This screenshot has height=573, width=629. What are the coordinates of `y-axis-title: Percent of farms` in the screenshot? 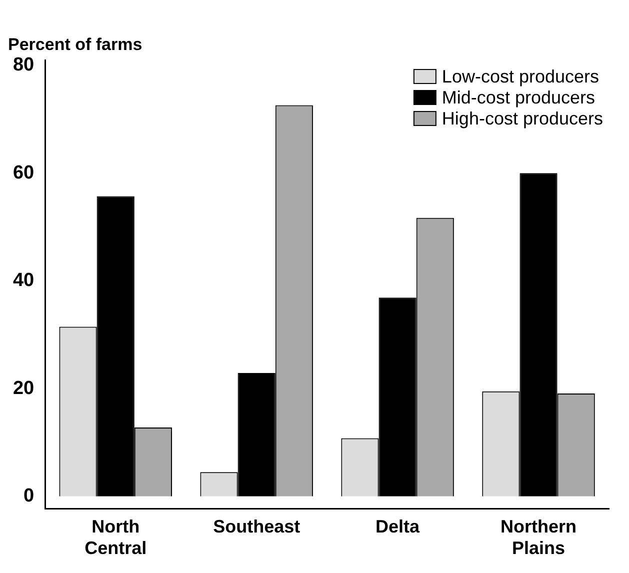 It's located at (75, 44).